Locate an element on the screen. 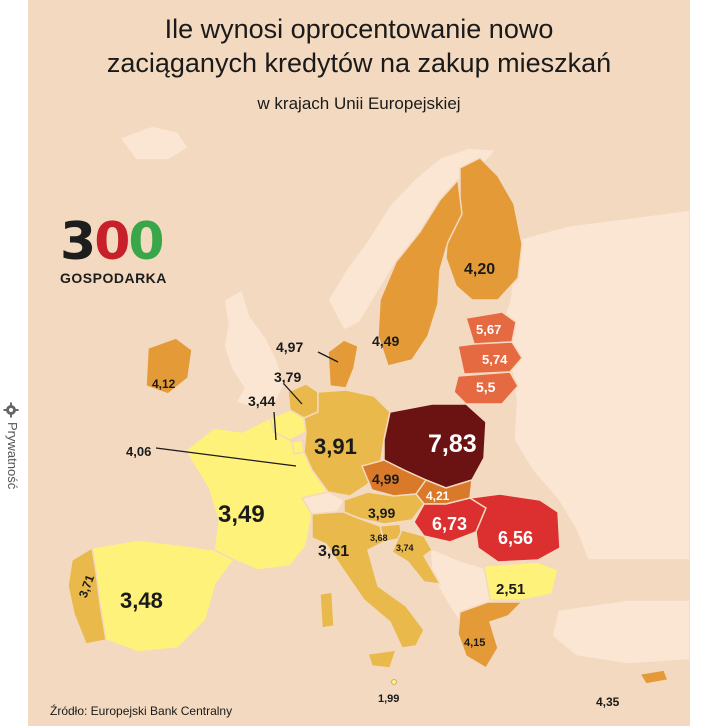 Image resolution: width=720 pixels, height=726 pixels. map-sweden is located at coordinates (420, 272).